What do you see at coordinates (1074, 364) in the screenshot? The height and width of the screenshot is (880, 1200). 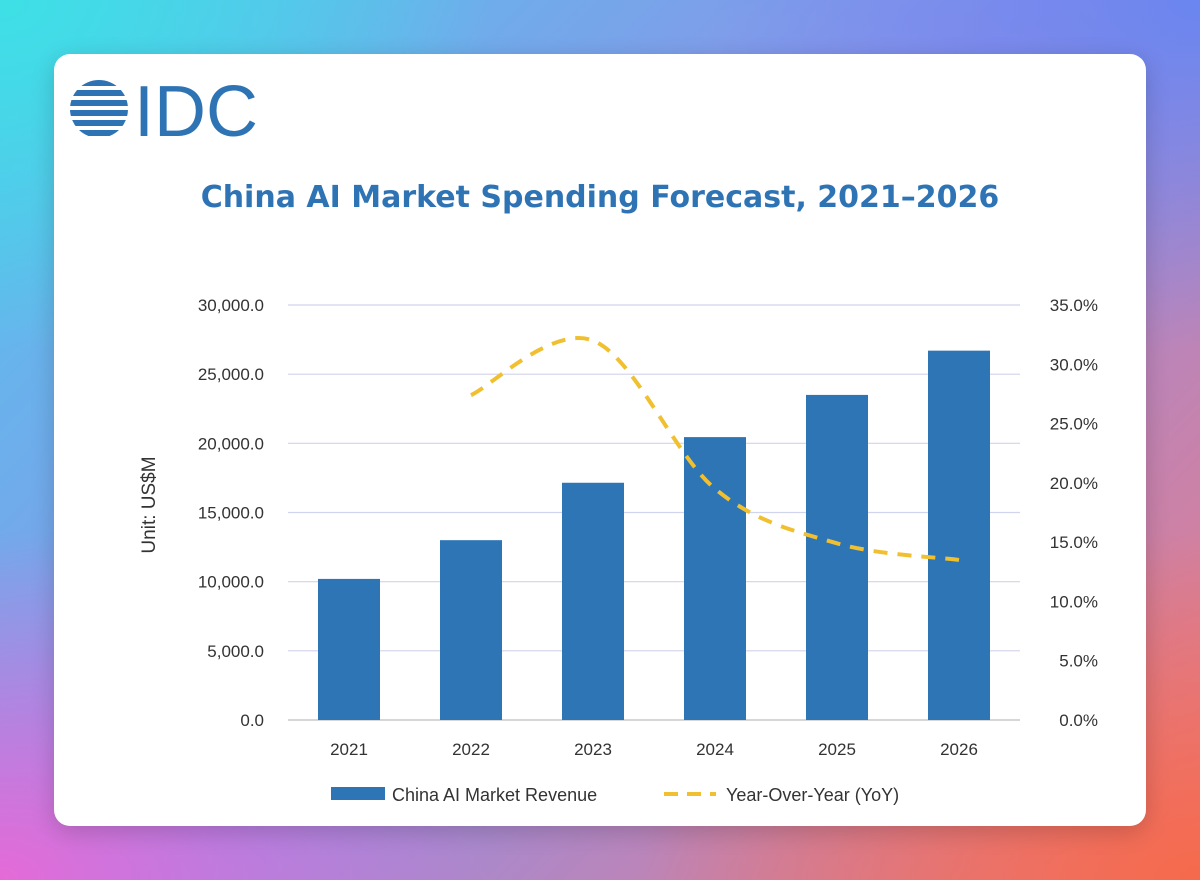 I see `y2-tick-label: 30.0%` at bounding box center [1074, 364].